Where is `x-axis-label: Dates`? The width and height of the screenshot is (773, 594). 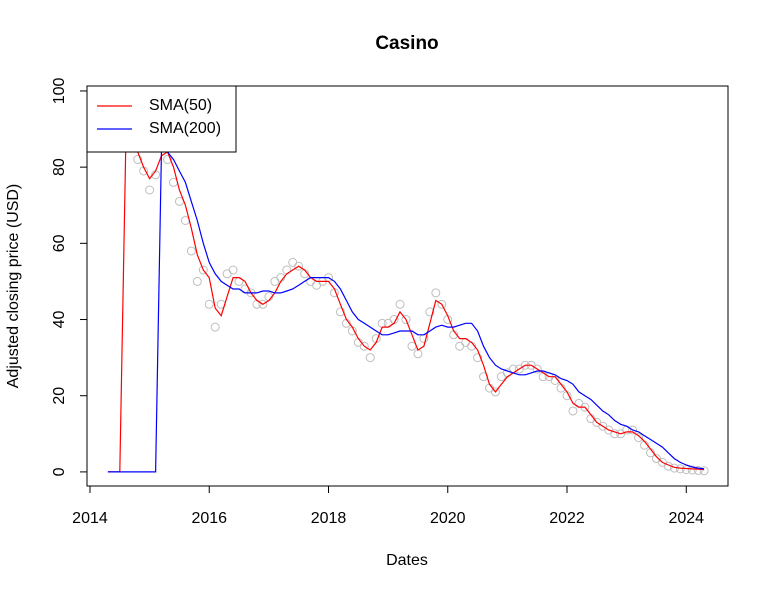
x-axis-label: Dates is located at coordinates (407, 560).